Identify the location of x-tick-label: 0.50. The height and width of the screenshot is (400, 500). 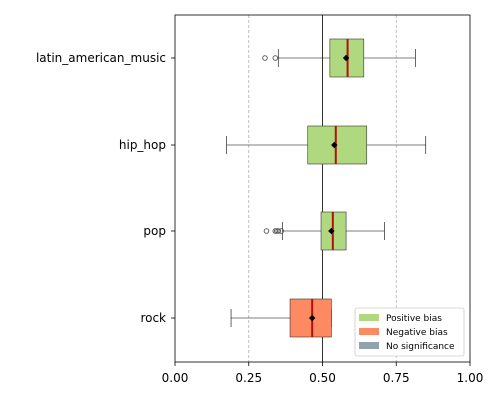
(322, 378).